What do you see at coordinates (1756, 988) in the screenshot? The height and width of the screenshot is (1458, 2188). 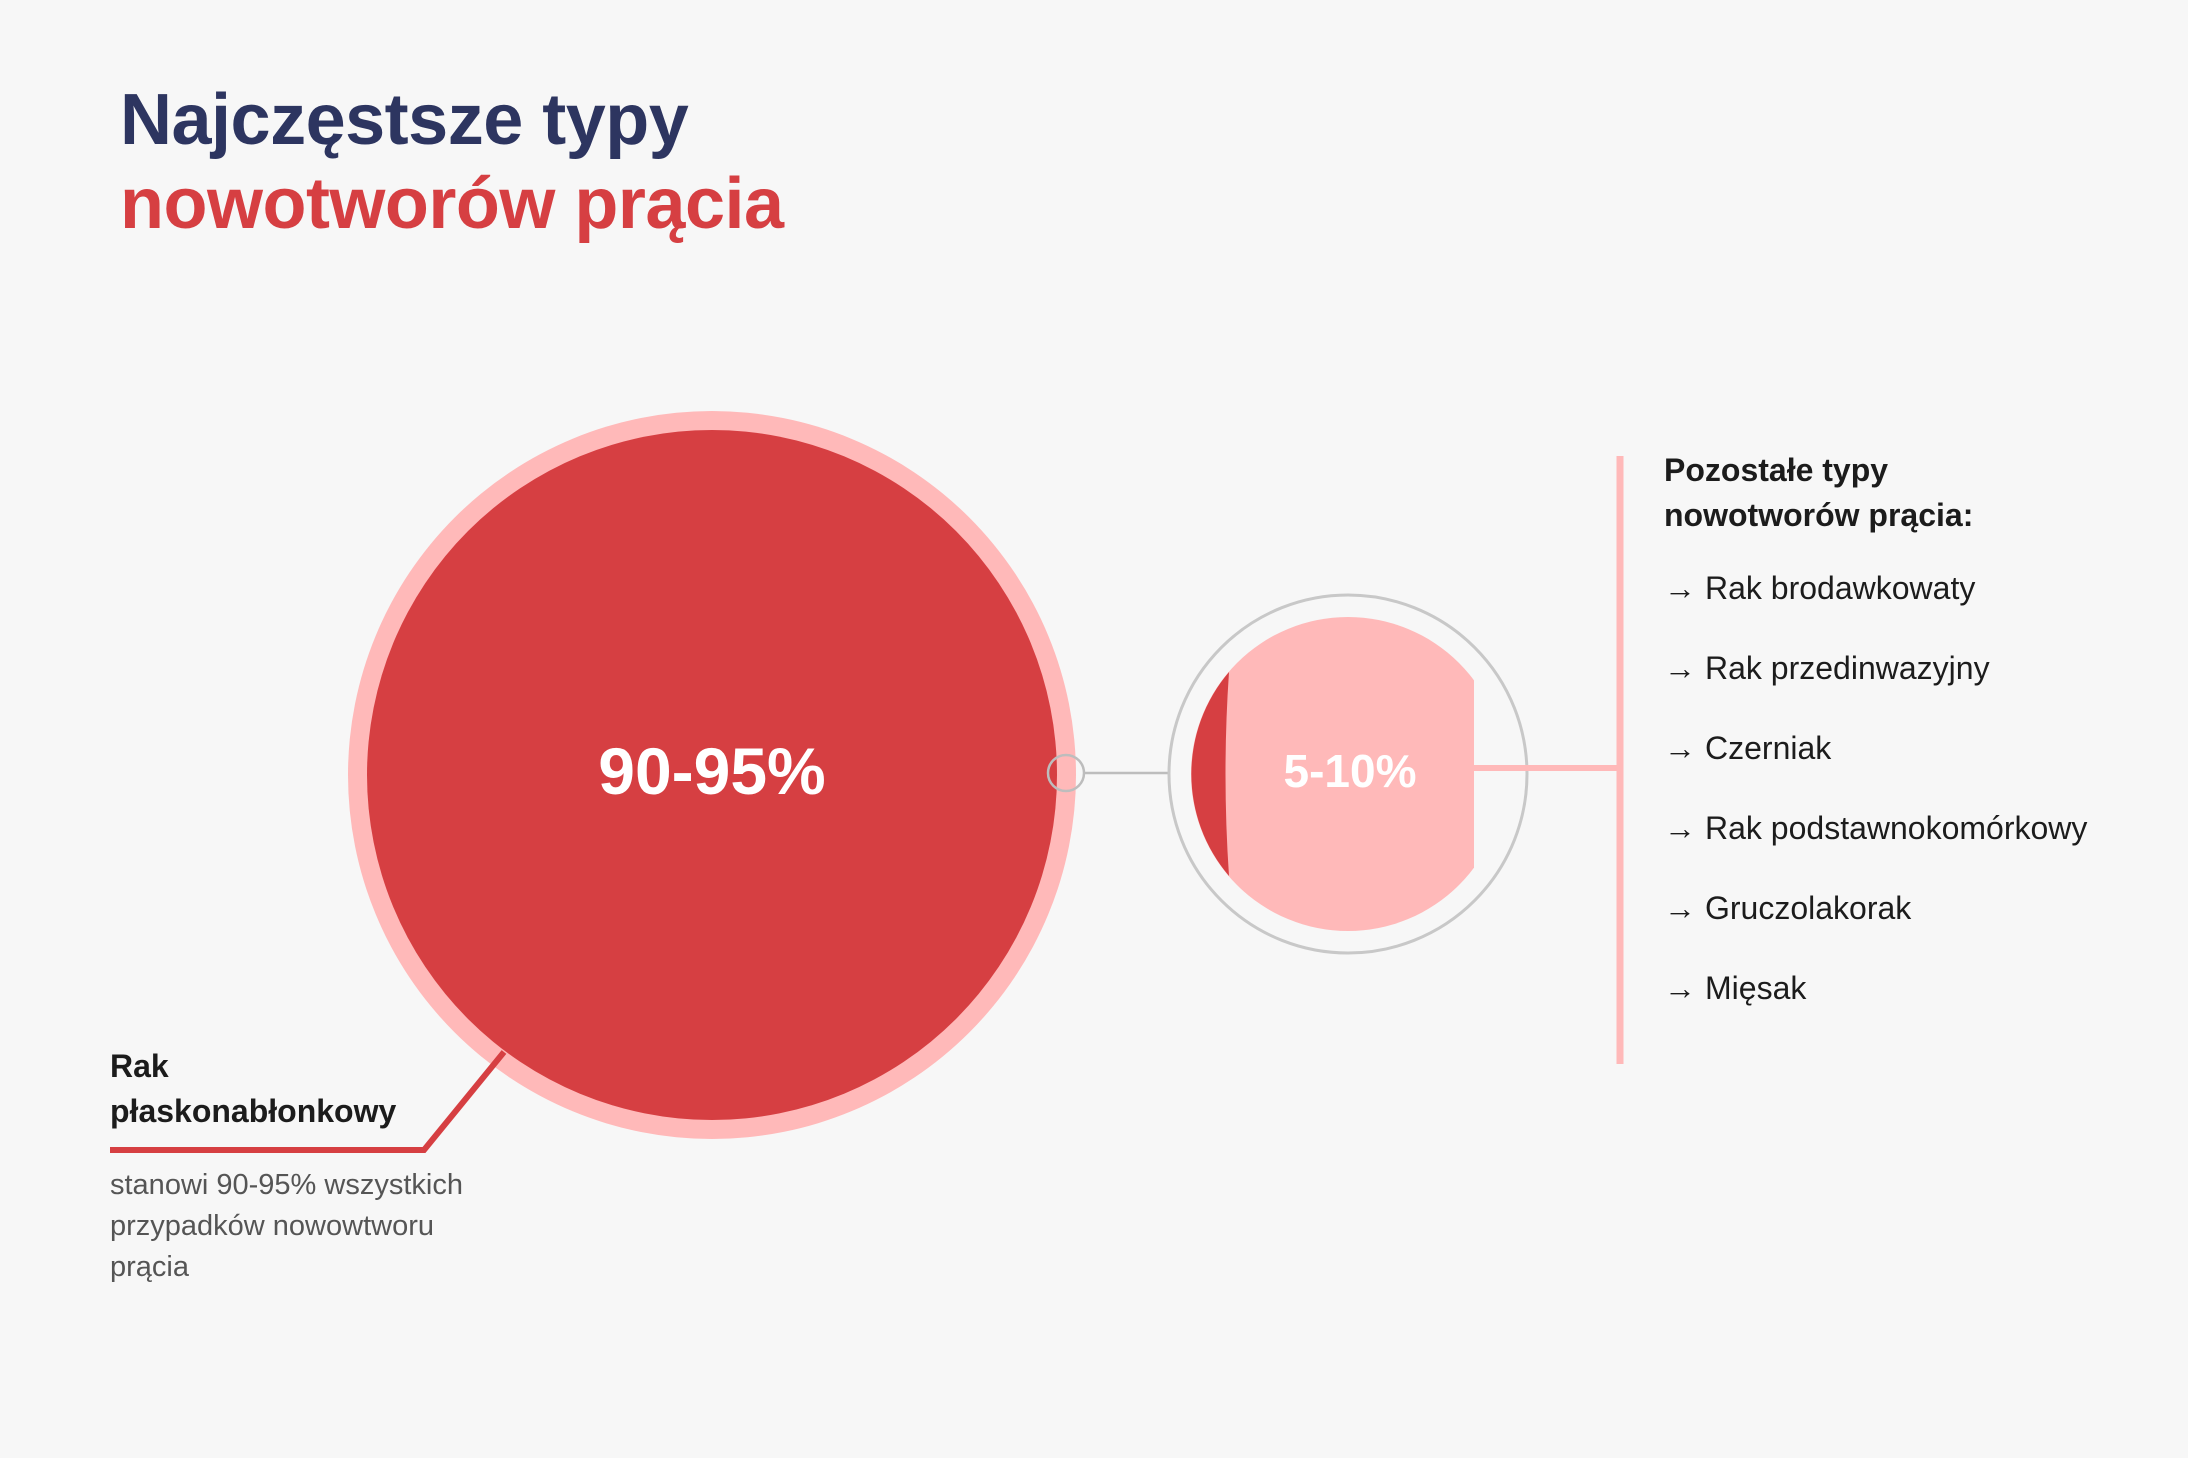 I see `list-item-label: Mięsak` at bounding box center [1756, 988].